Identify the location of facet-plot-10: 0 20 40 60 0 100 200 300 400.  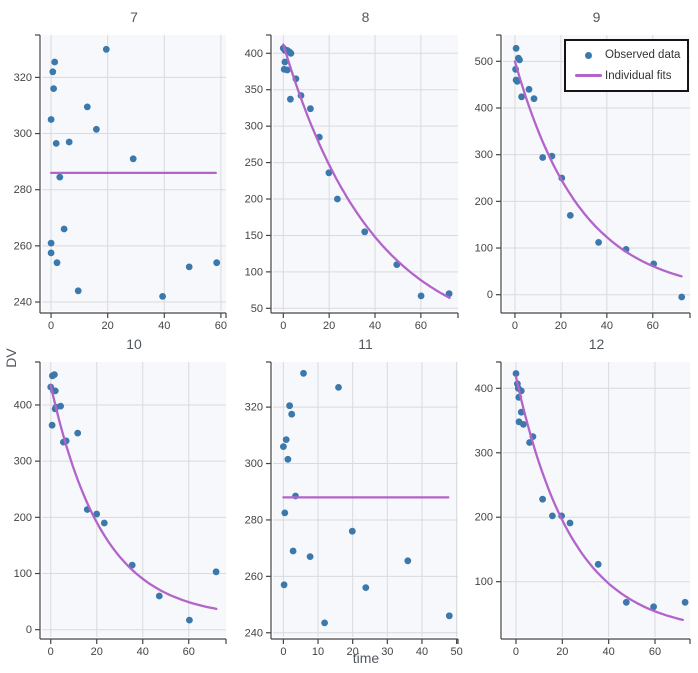
(120, 509).